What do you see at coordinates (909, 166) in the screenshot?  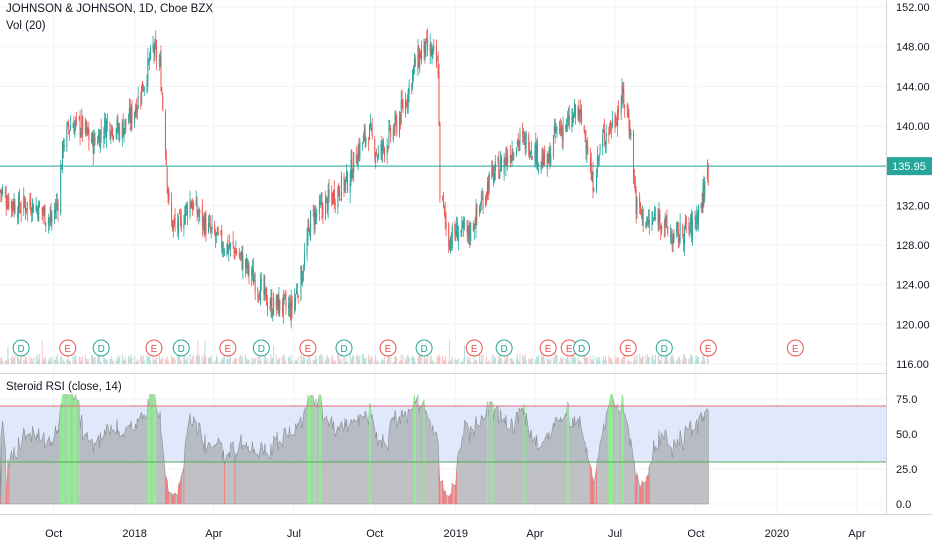 I see `last-price-tag` at bounding box center [909, 166].